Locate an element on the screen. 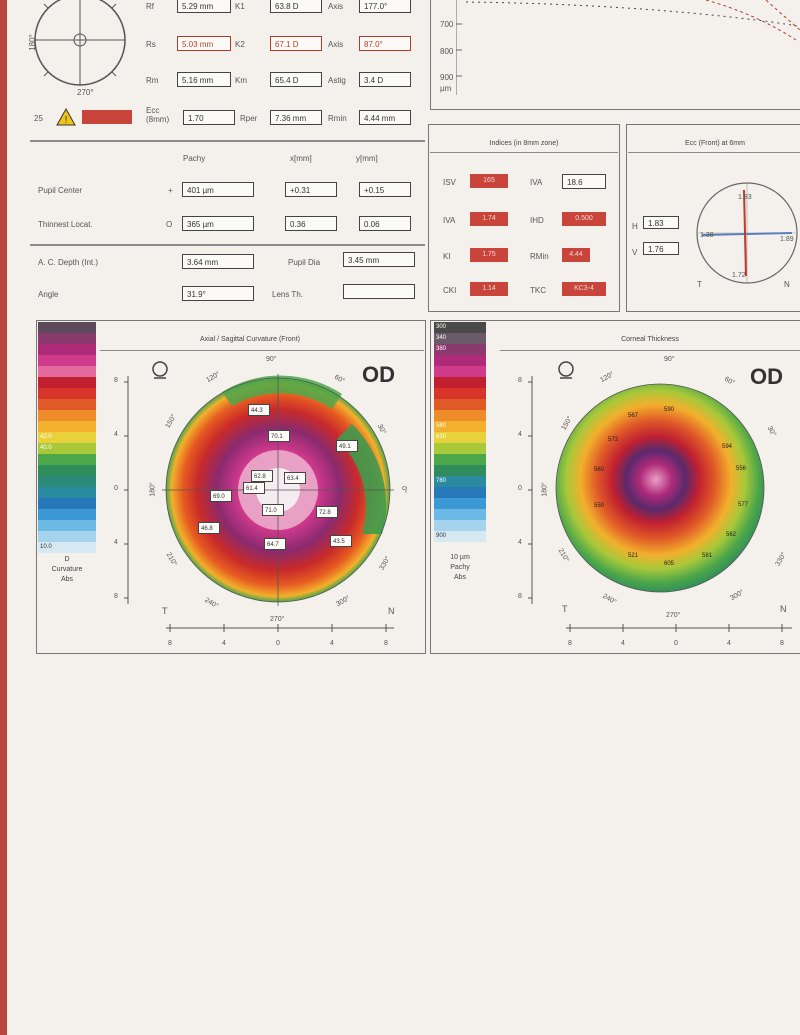 The height and width of the screenshot is (1035, 800). rmin-index-label: RMin is located at coordinates (539, 256).